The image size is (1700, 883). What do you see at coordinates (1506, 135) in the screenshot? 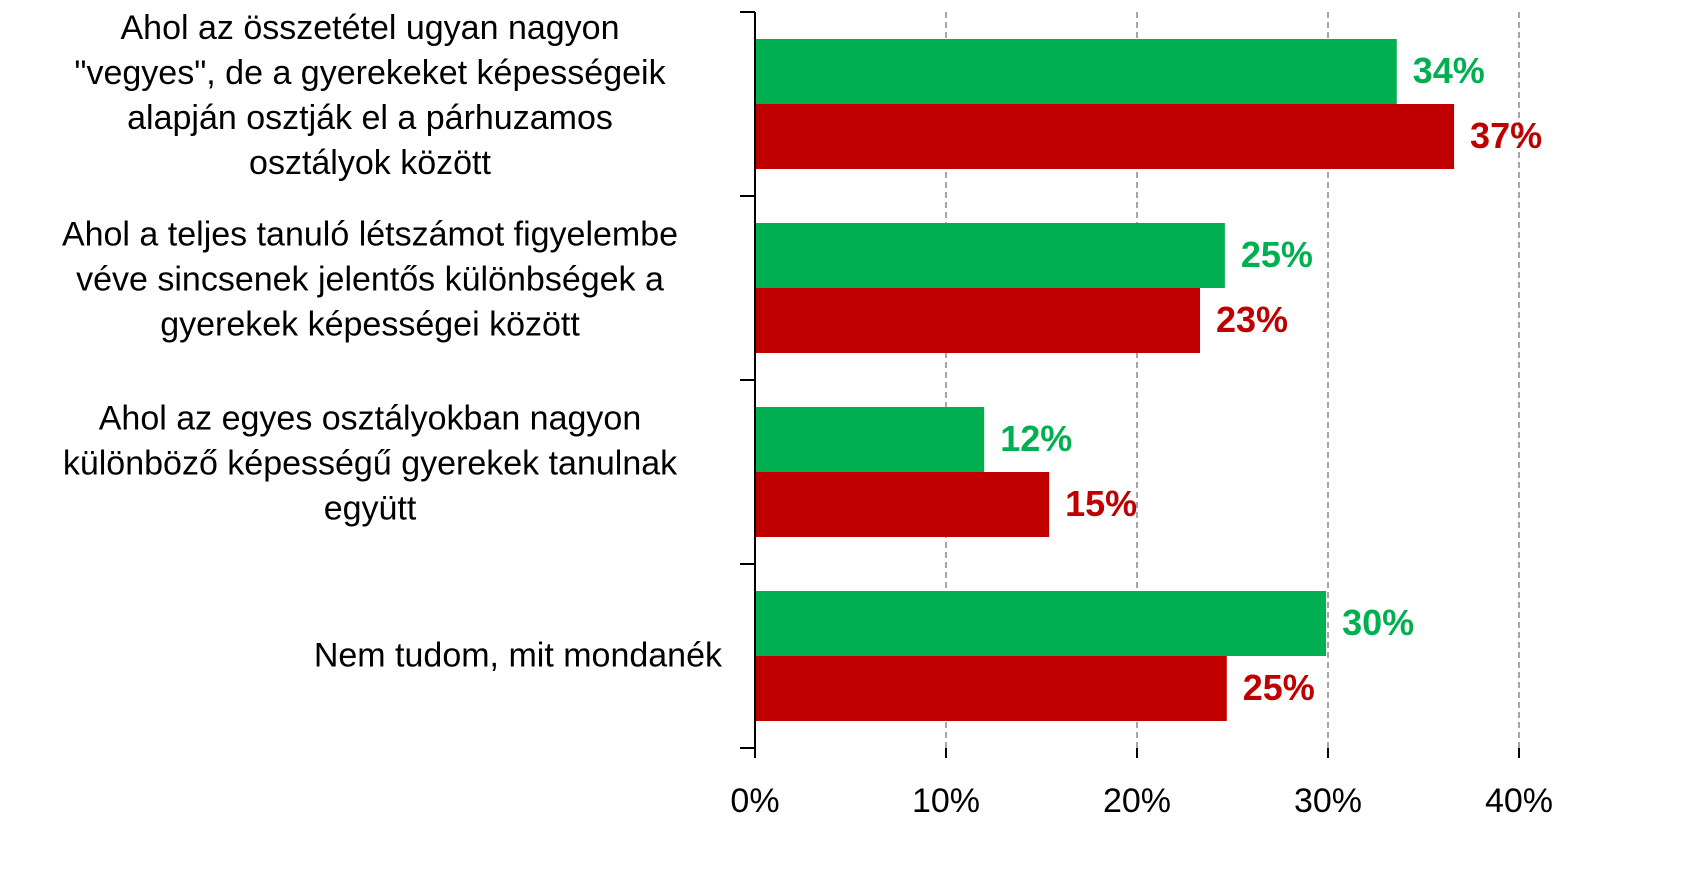
I see `value-label: 37%` at bounding box center [1506, 135].